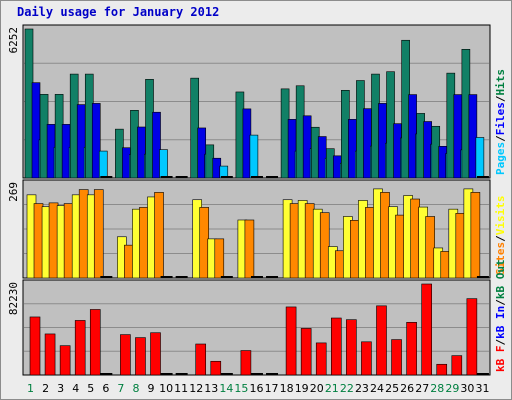 Image resolution: width=512 pixels, height=400 pixels. What do you see at coordinates (257, 388) in the screenshot?
I see `x-tick-label-day-16: 16` at bounding box center [257, 388].